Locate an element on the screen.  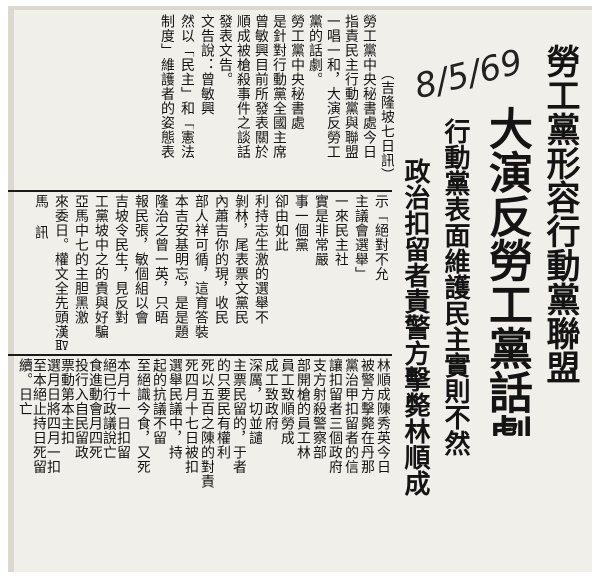
headline-column-1: 勞工黨形容行動黨聯盟 is located at coordinates (560, 214).